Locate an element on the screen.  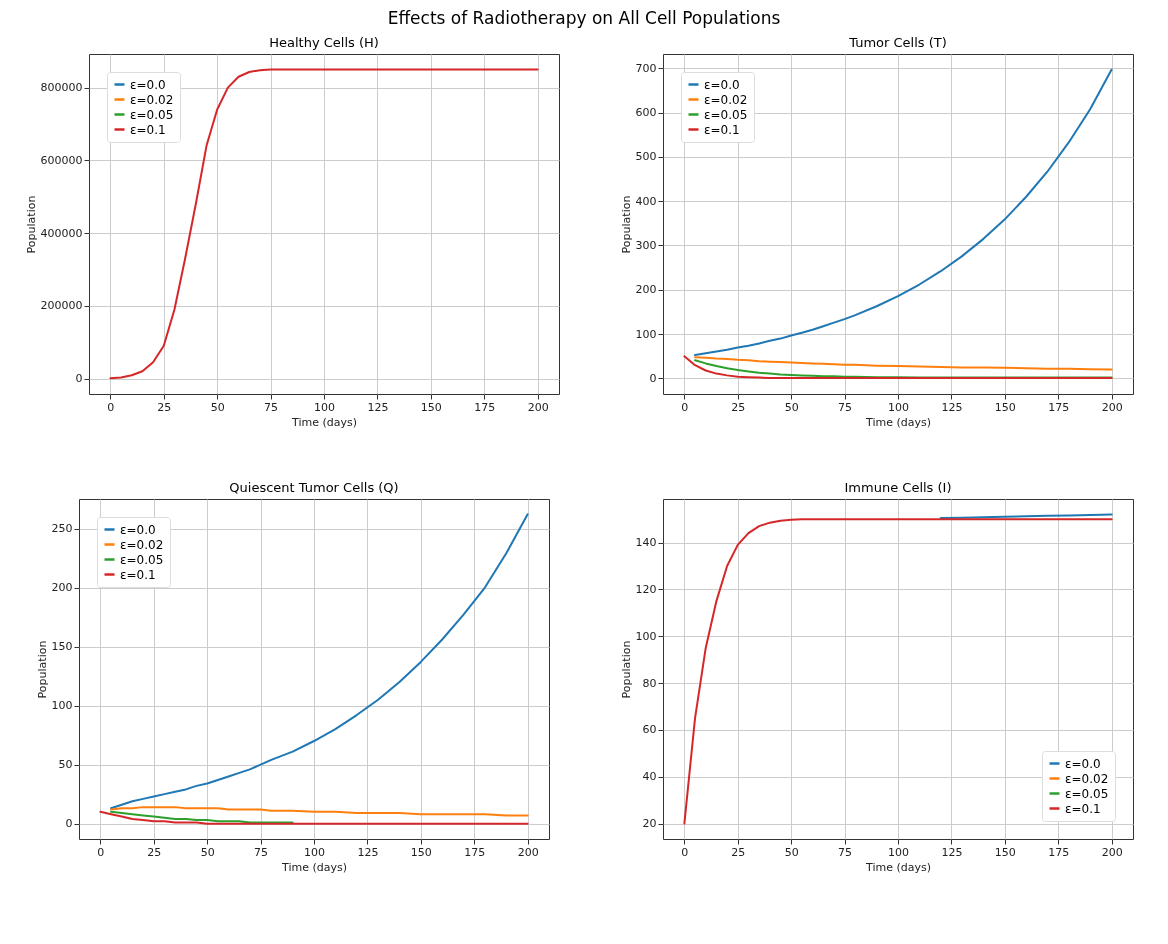
y-tick-label: 600000 is located at coordinates (61, 160).